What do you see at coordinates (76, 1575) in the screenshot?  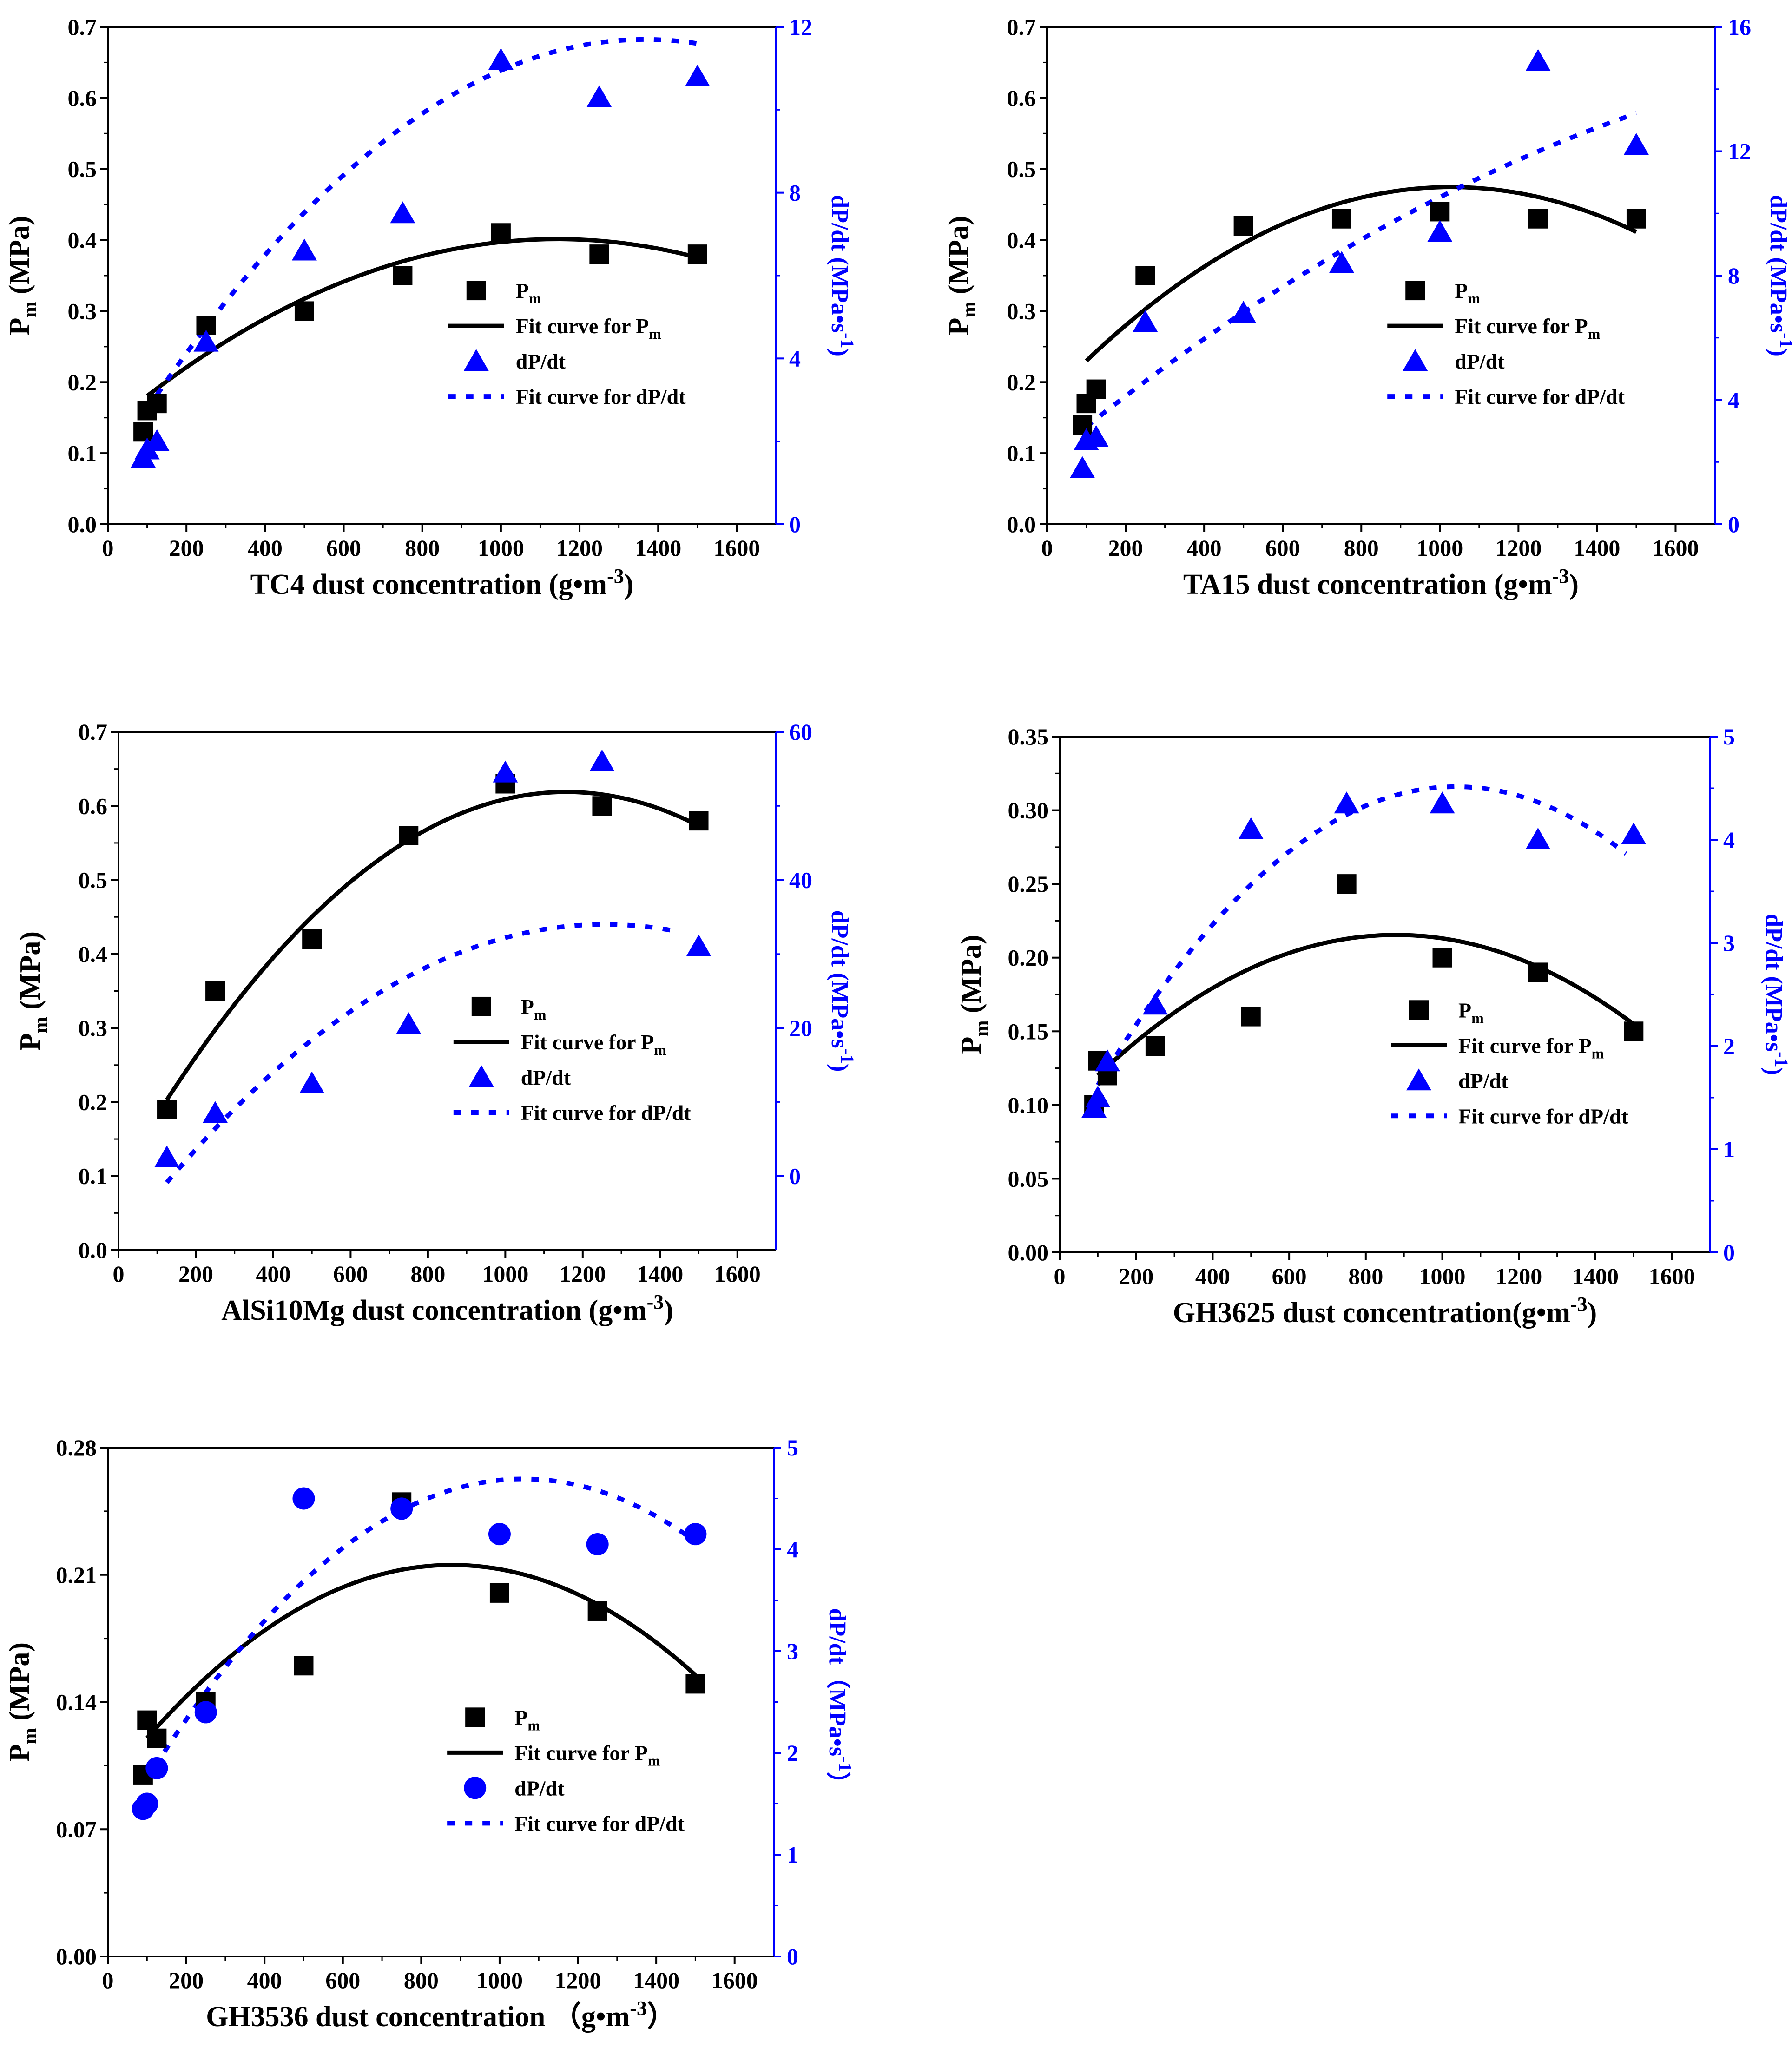 I see `y-tick-label: 0.21` at bounding box center [76, 1575].